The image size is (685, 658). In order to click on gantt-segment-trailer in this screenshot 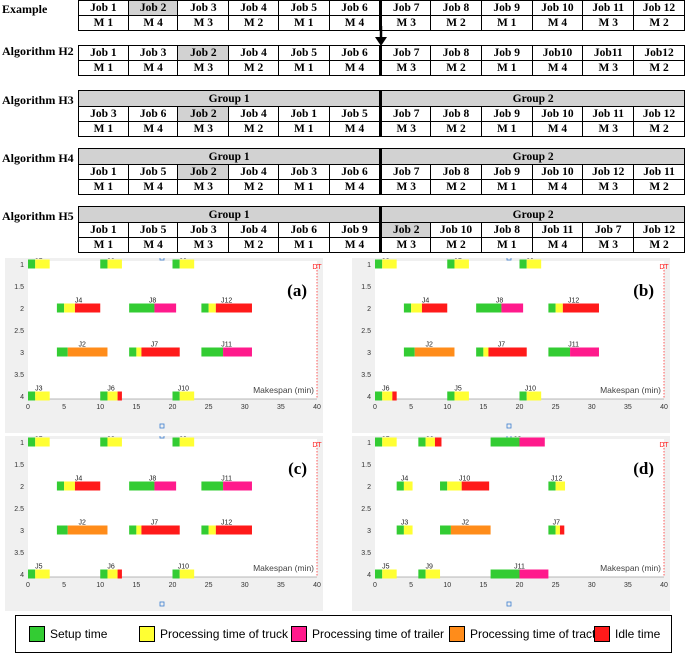, I will do `click(532, 442)`.